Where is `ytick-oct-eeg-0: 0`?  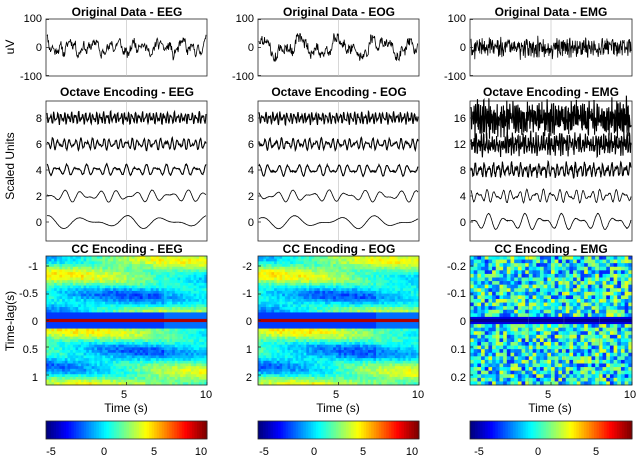
ytick-oct-eeg-0: 0 is located at coordinates (39, 223).